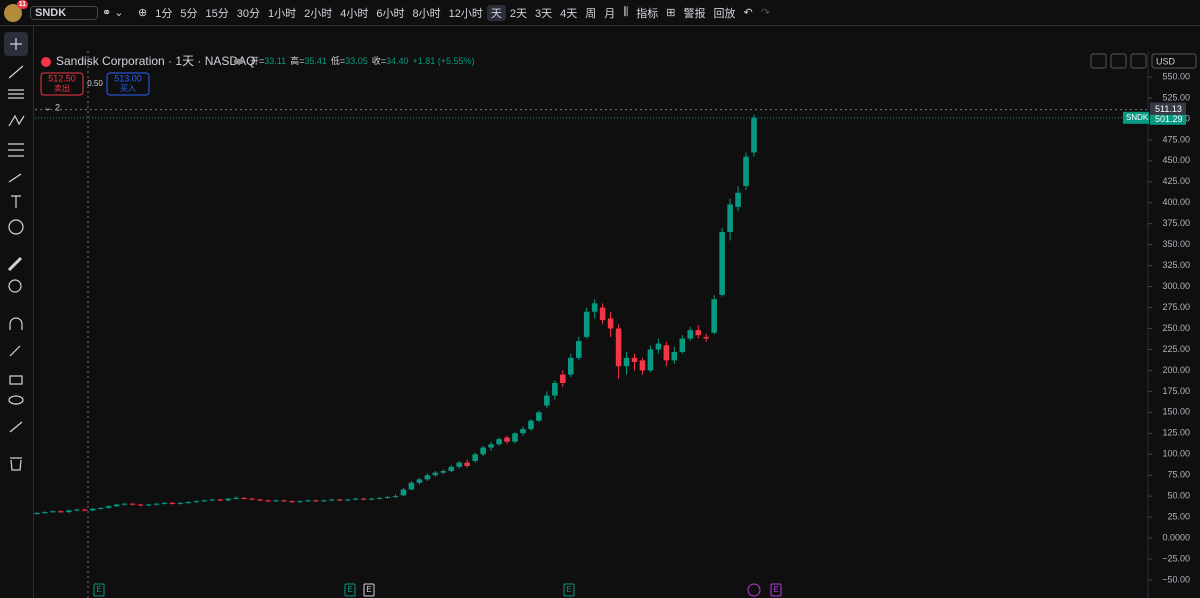  I want to click on y-tick-label: 175.00, so click(1176, 391).